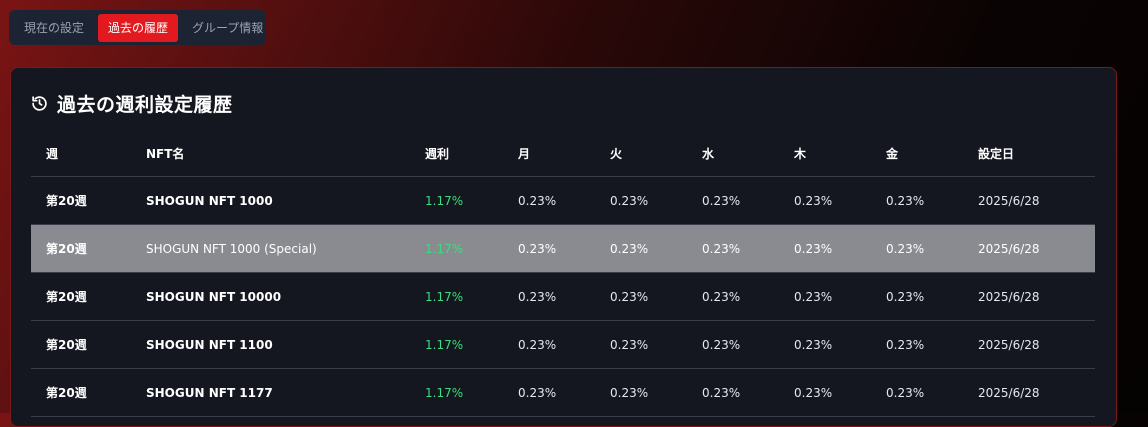 The height and width of the screenshot is (427, 1148). Describe the element at coordinates (549, 153) in the screenshot. I see `header-mon: 月` at that location.